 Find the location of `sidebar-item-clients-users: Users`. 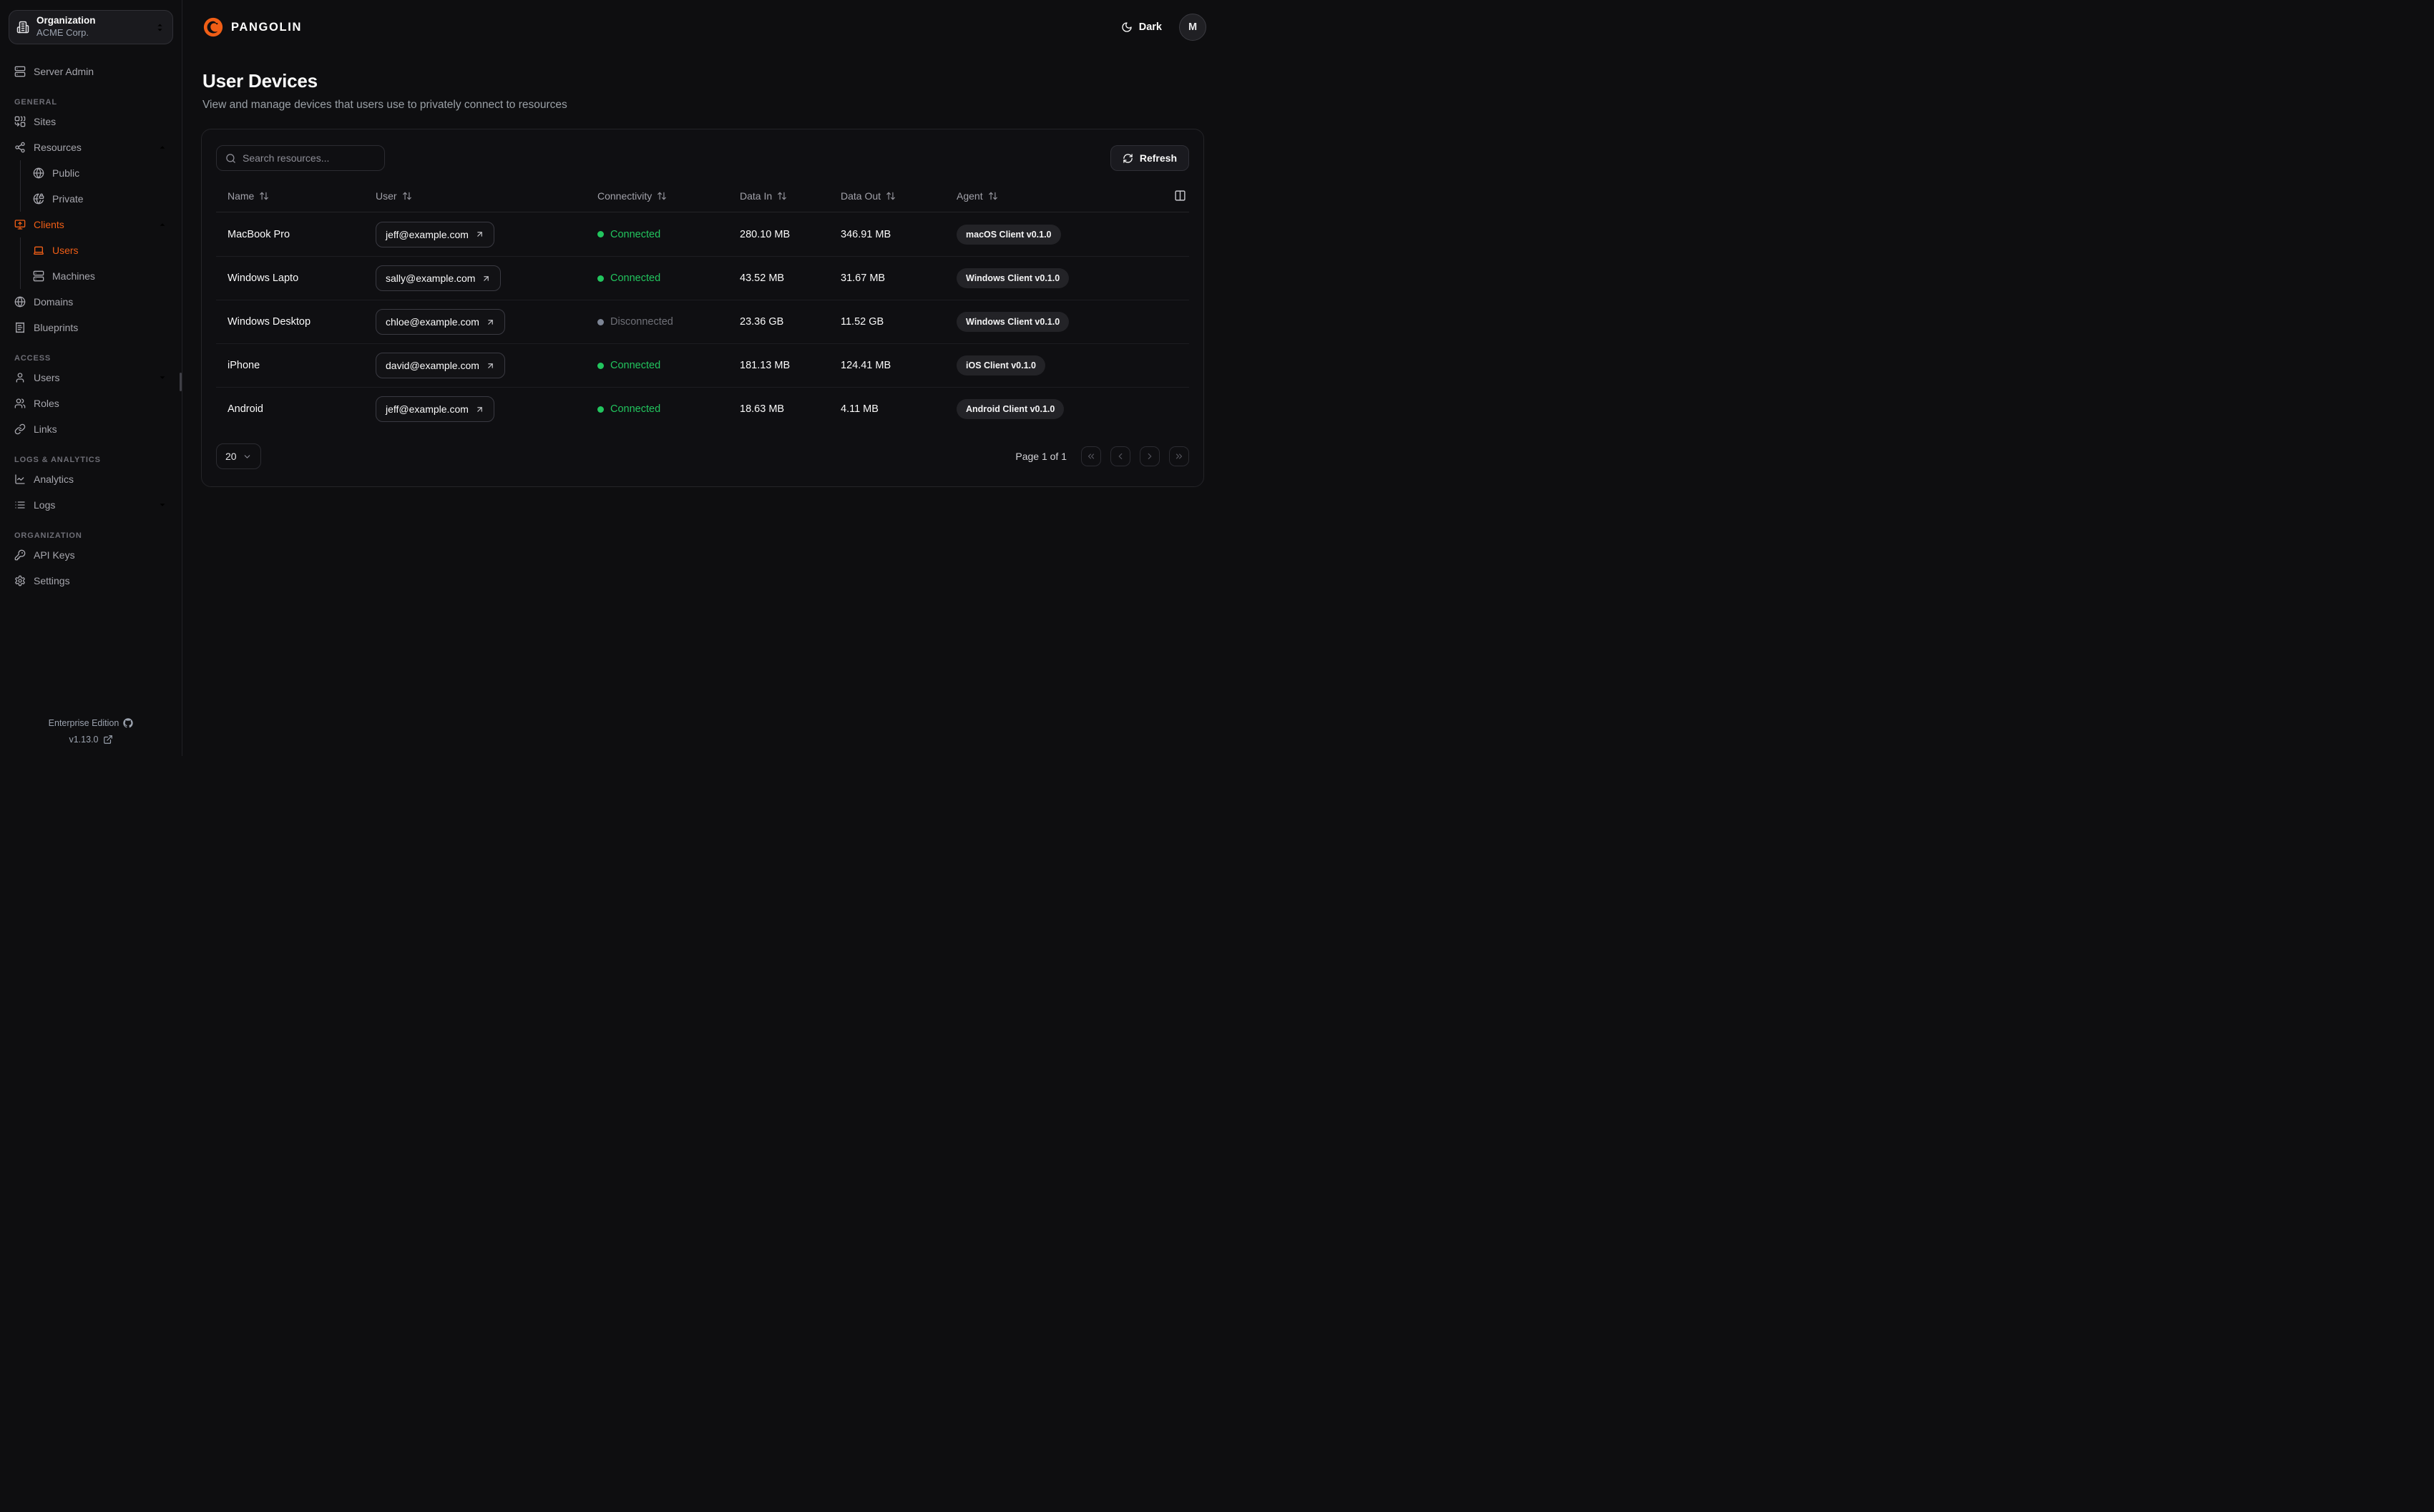

sidebar-item-clients-users: Users is located at coordinates (100, 250).